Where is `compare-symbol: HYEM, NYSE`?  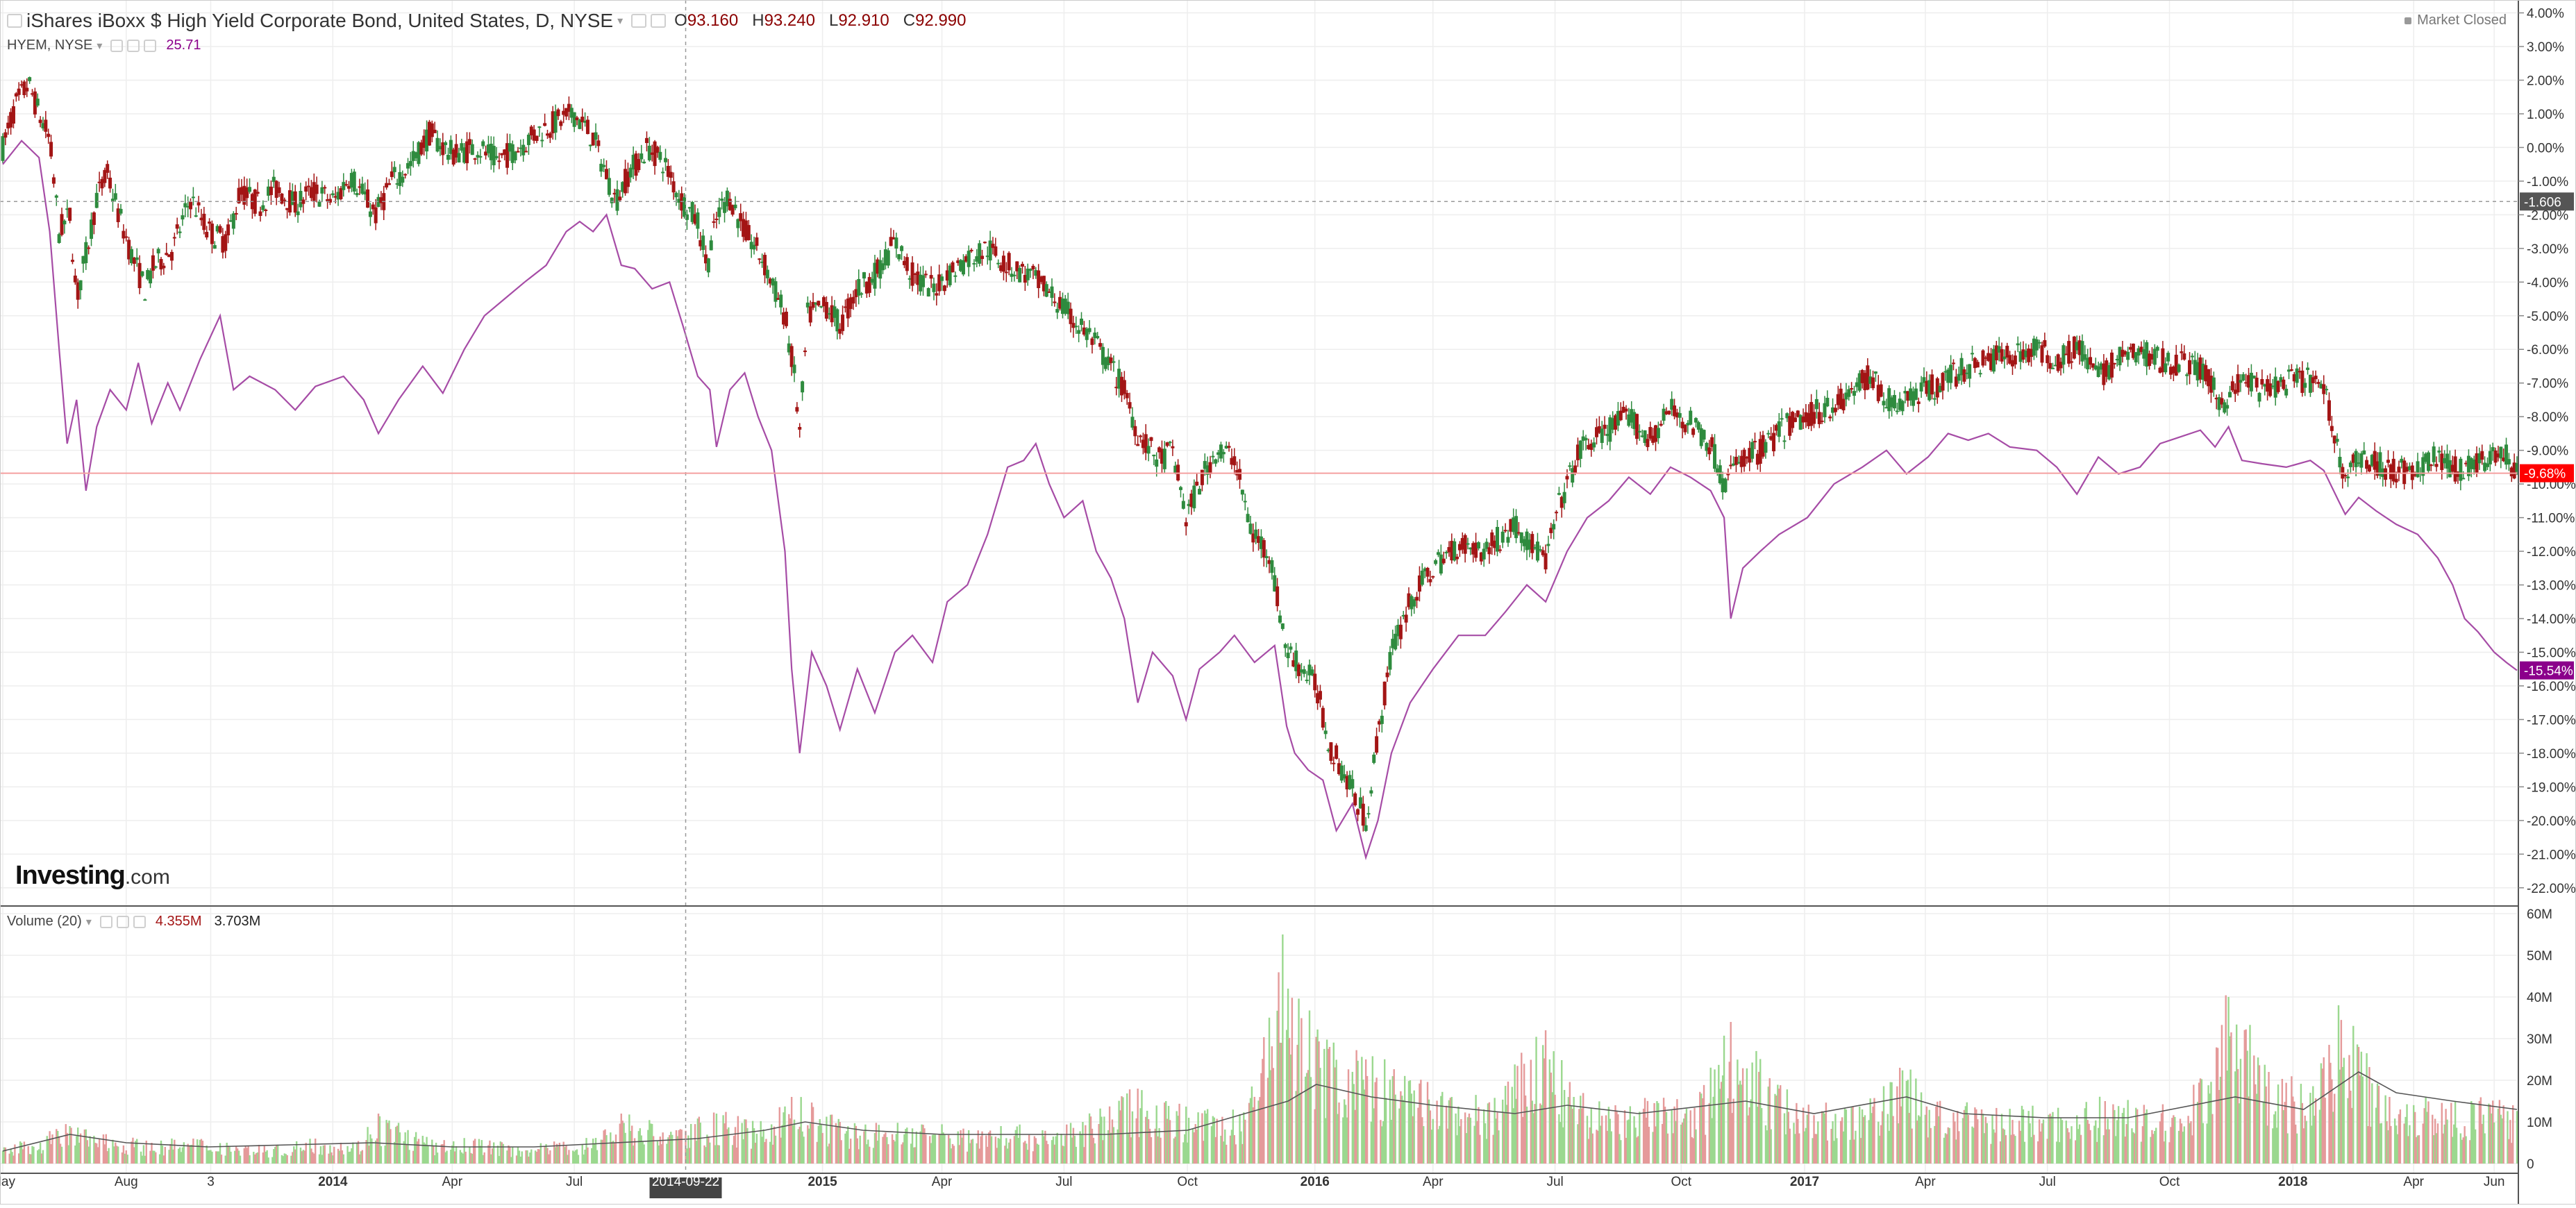
compare-symbol: HYEM, NYSE is located at coordinates (50, 45).